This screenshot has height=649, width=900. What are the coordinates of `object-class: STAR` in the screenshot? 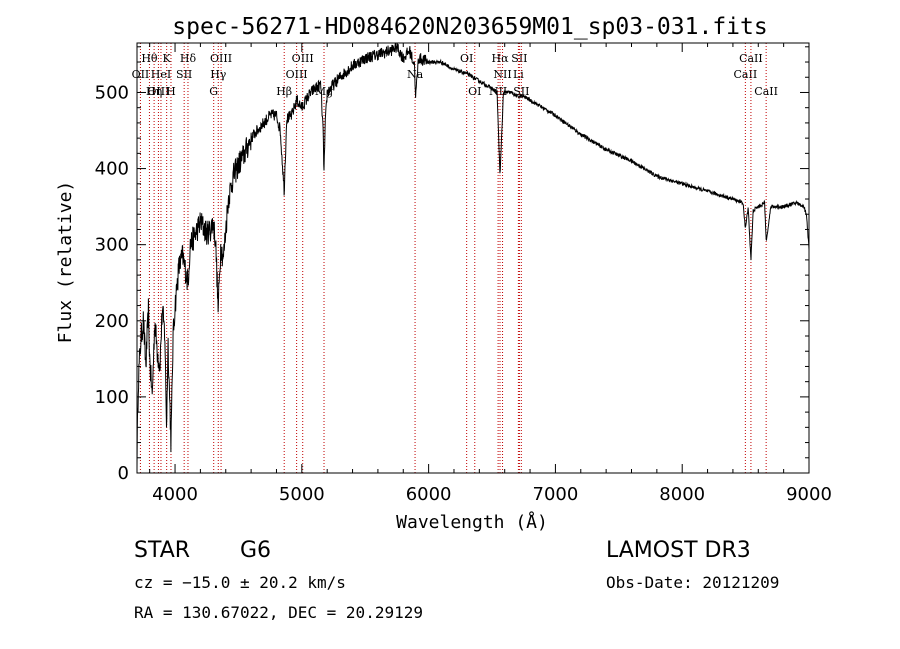 It's located at (162, 550).